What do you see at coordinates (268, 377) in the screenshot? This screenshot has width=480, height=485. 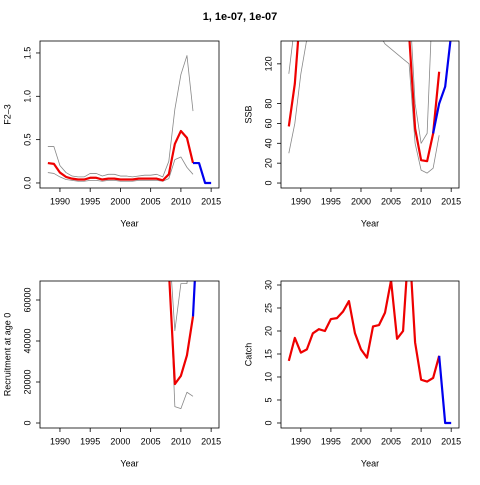 I see `y-tick-label: 10` at bounding box center [268, 377].